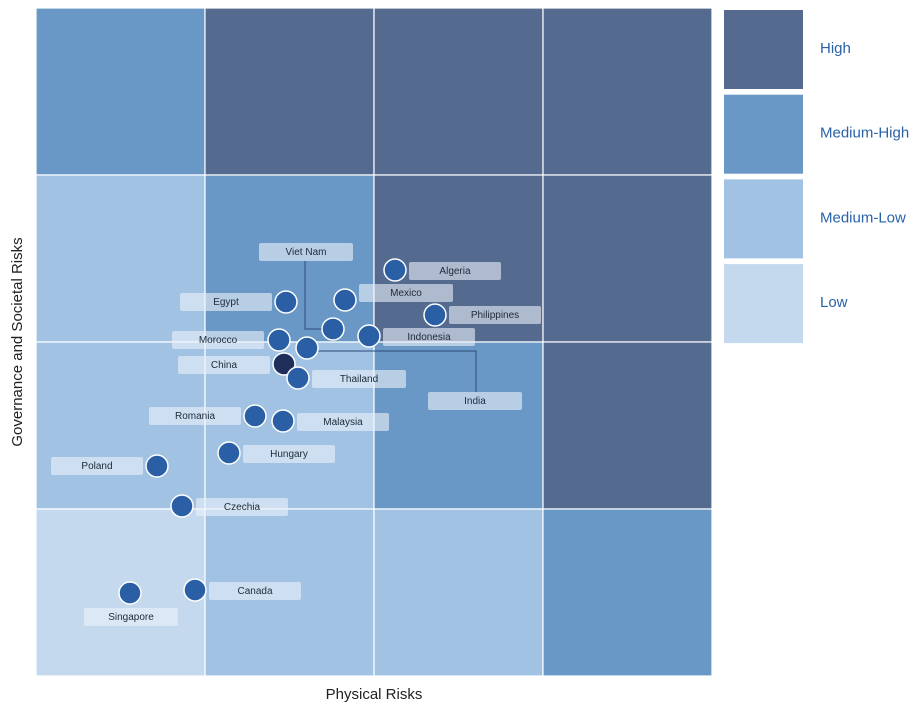 The width and height of the screenshot is (923, 716). I want to click on country-label: Viet Nam, so click(306, 252).